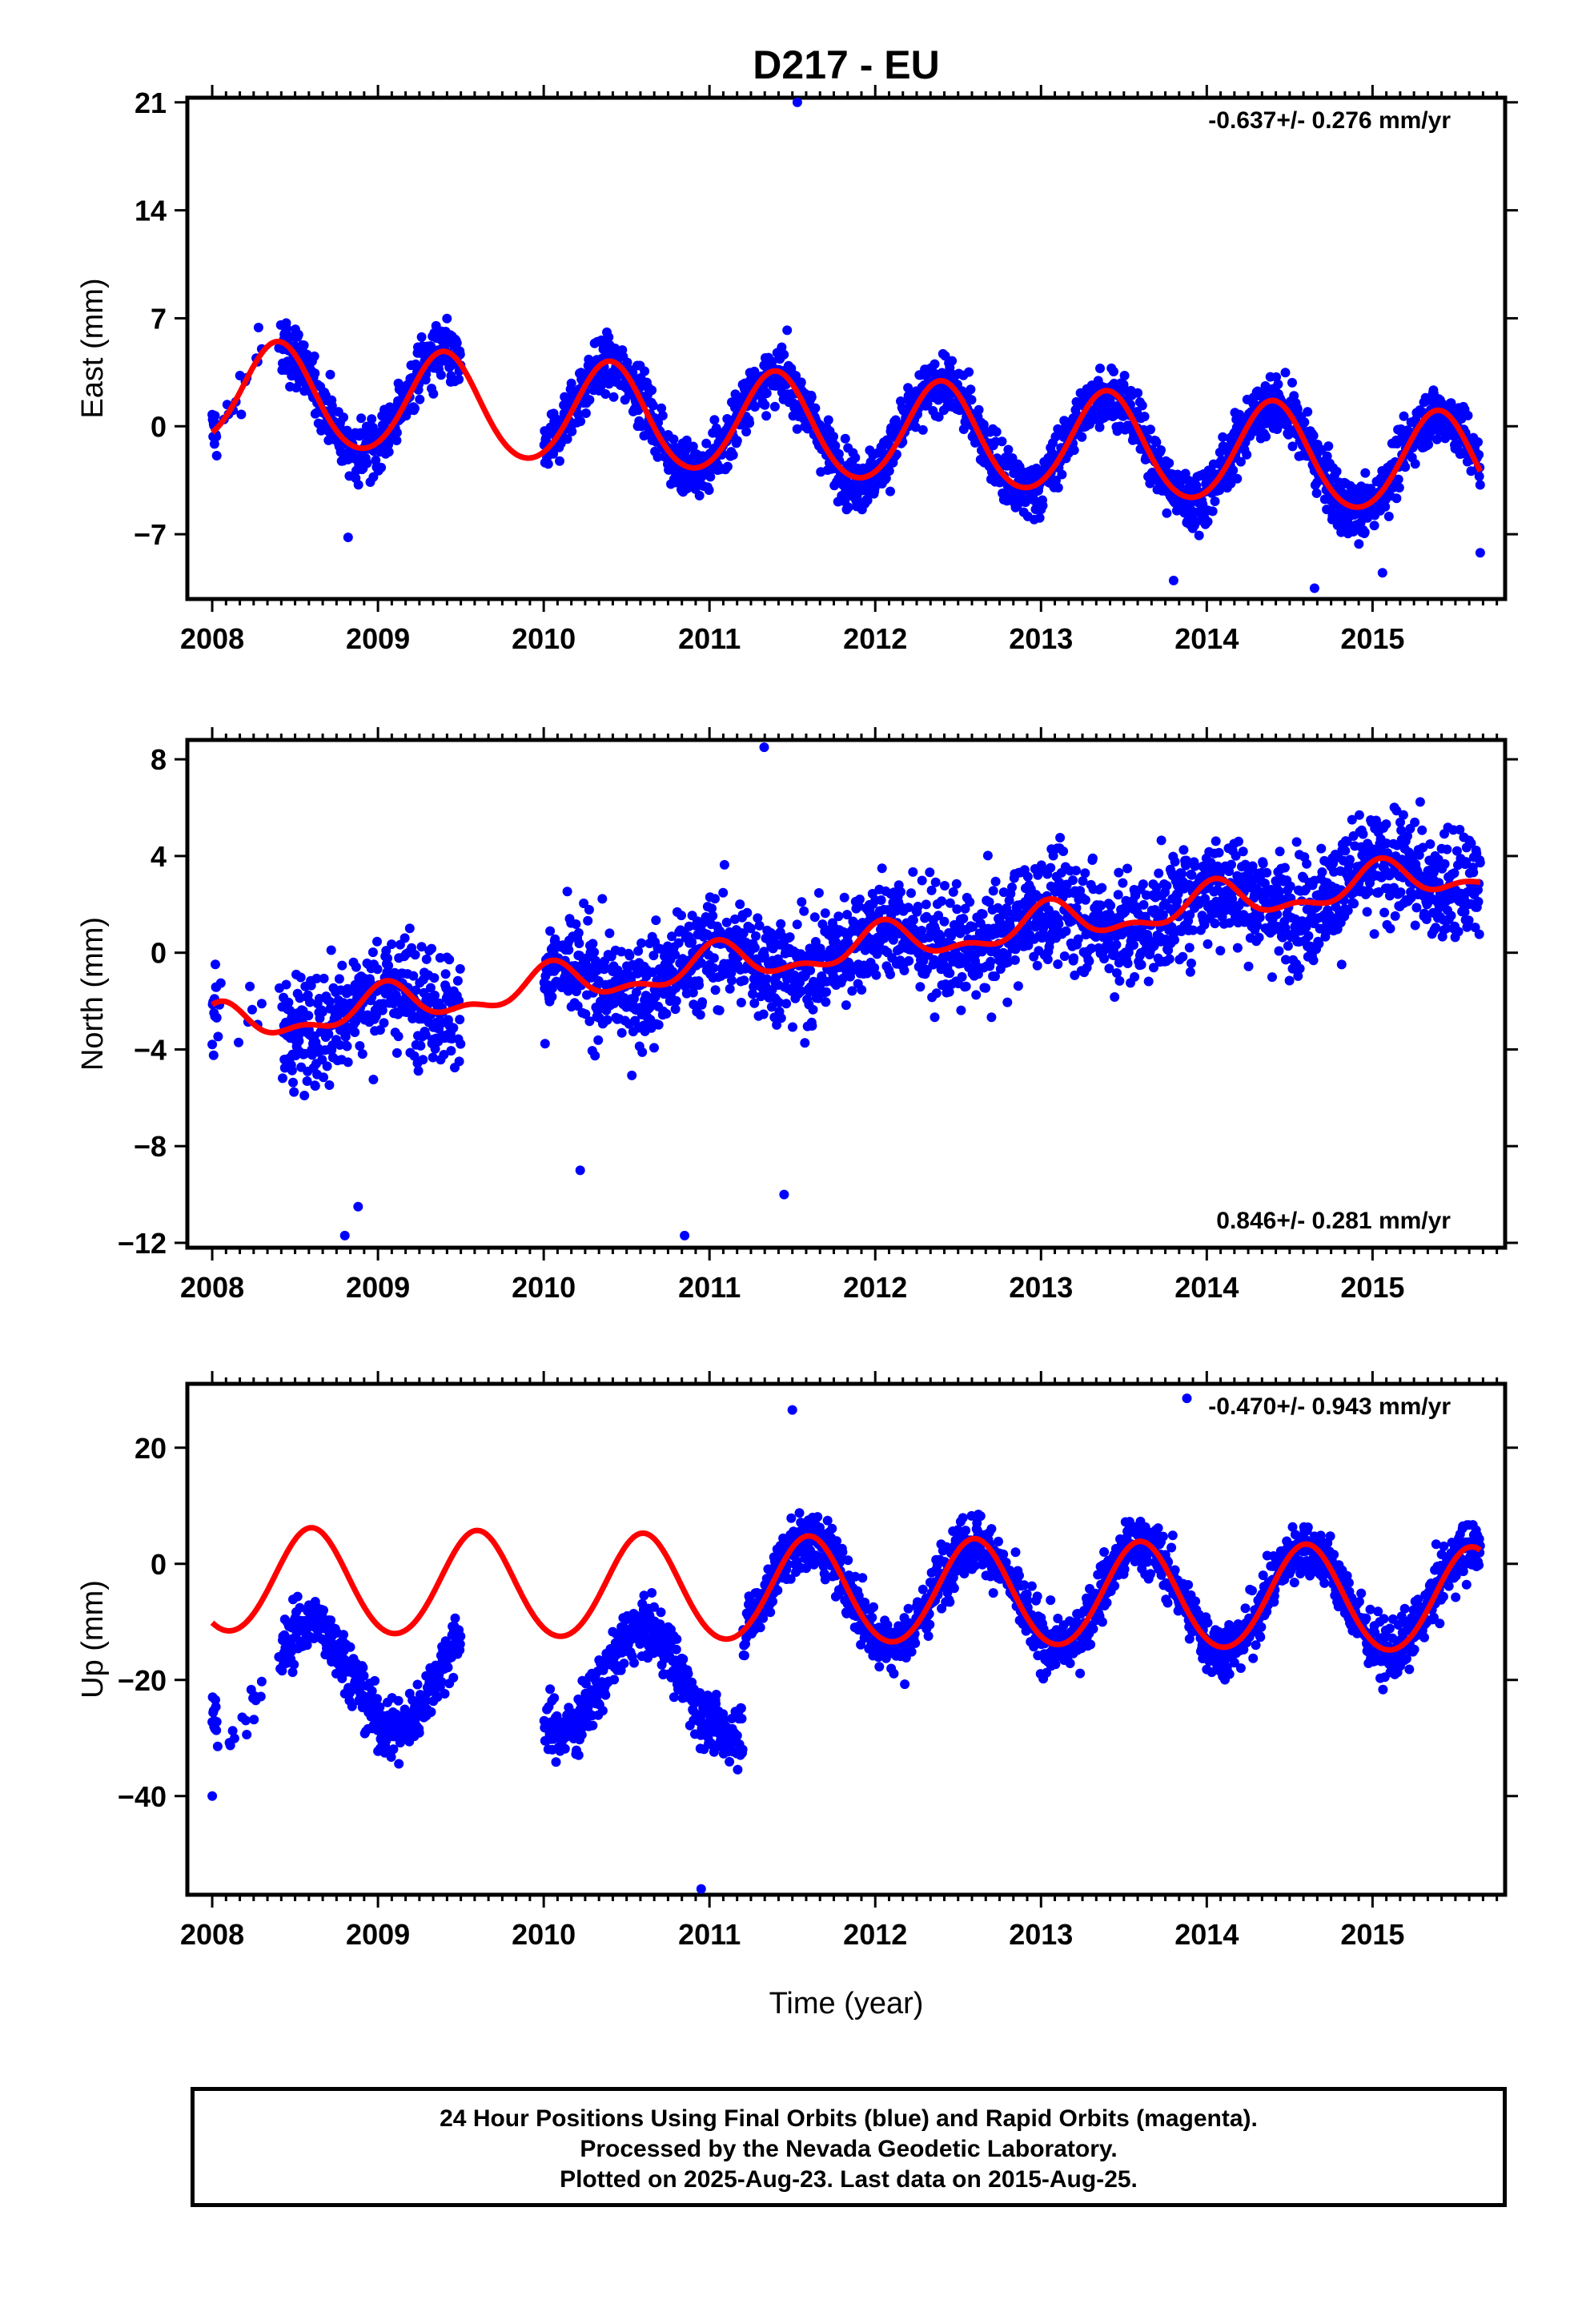 The image size is (1582, 2324). I want to click on x-tick-label: 2011, so click(710, 638).